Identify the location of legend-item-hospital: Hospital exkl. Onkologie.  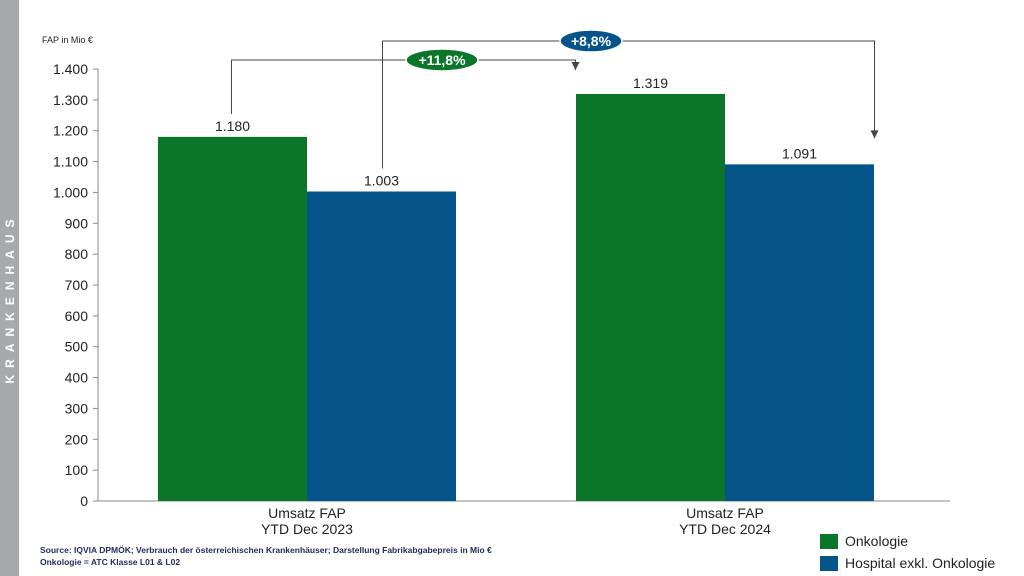
(907, 563).